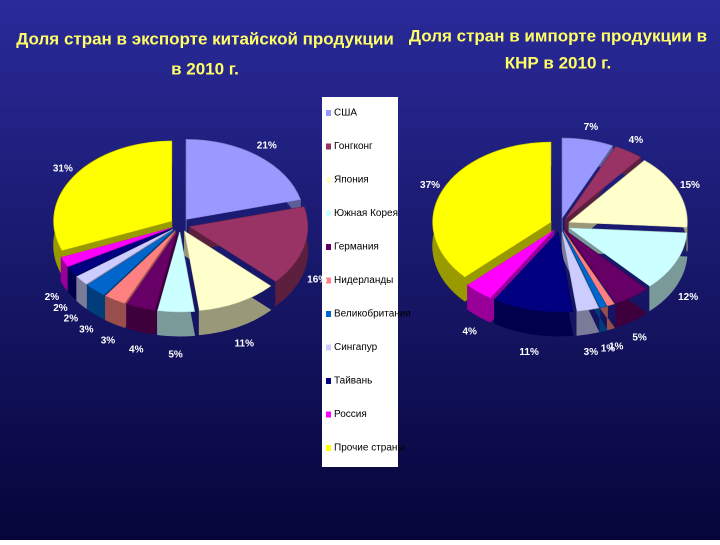 The height and width of the screenshot is (545, 720). I want to click on legend-label: Великобритания, so click(372, 314).